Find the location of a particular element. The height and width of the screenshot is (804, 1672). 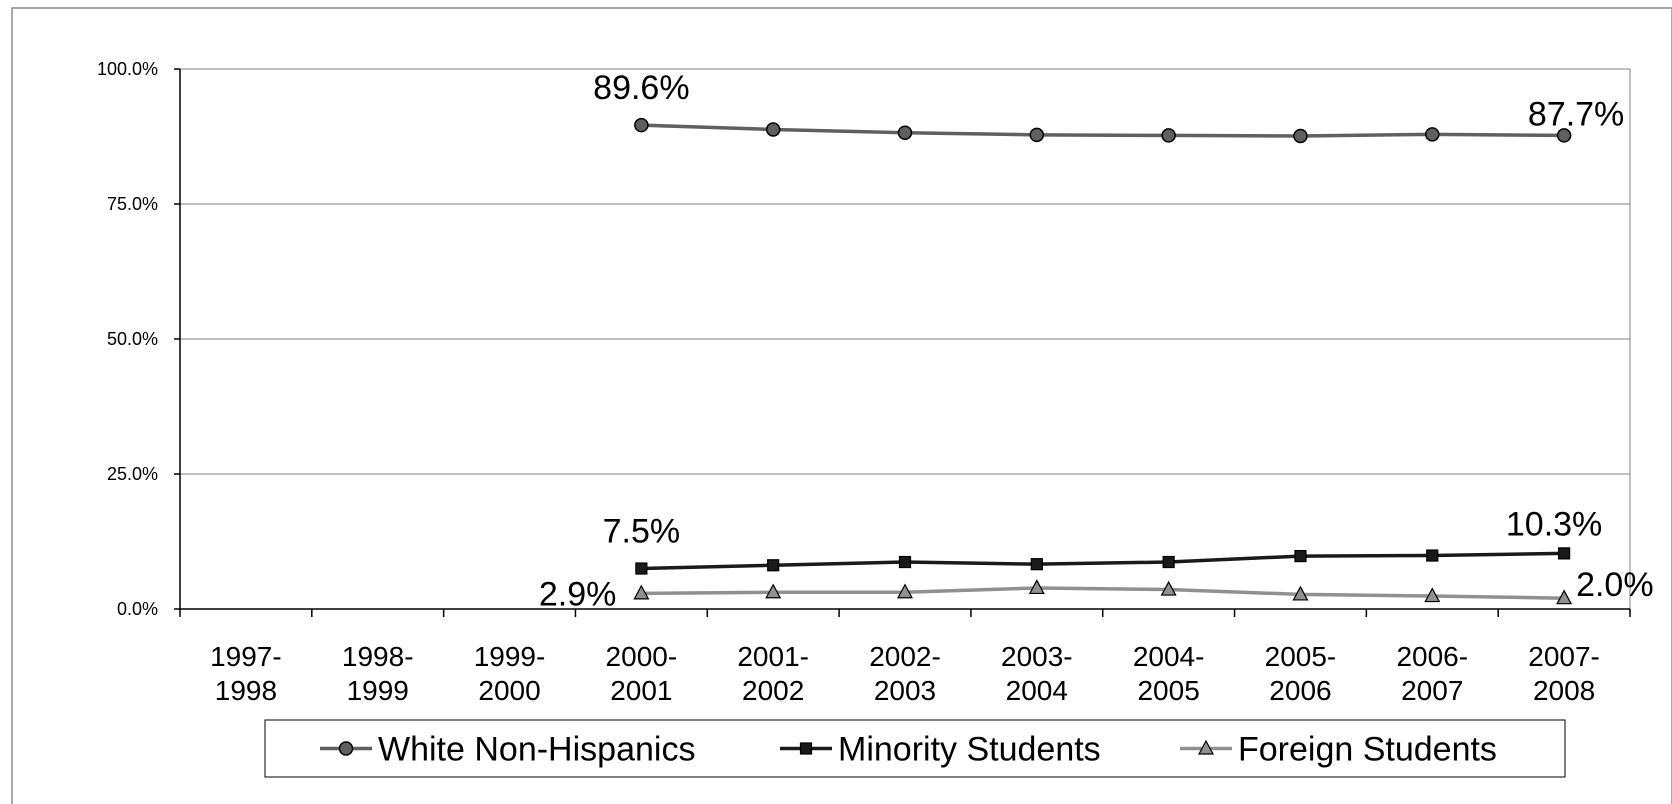

x-tick-label: 2007-2008 is located at coordinates (1564, 673).